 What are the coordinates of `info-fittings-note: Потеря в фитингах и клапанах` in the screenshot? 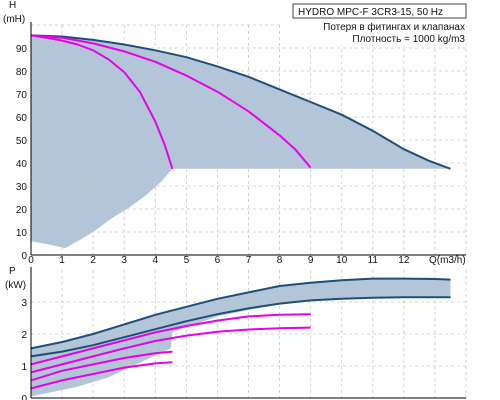 It's located at (394, 27).